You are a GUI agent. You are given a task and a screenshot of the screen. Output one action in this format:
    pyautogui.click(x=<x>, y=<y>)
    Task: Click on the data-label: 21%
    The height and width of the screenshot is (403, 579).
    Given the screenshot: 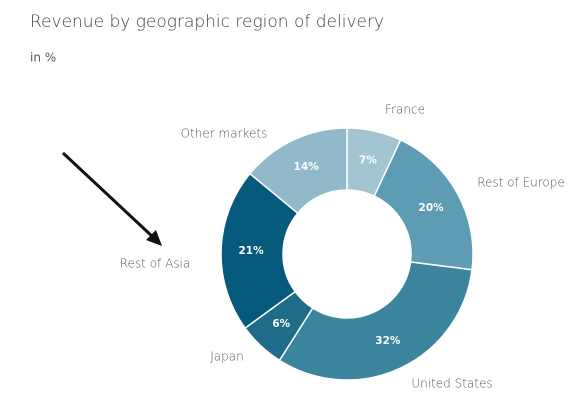 What is the action you would take?
    pyautogui.click(x=251, y=251)
    